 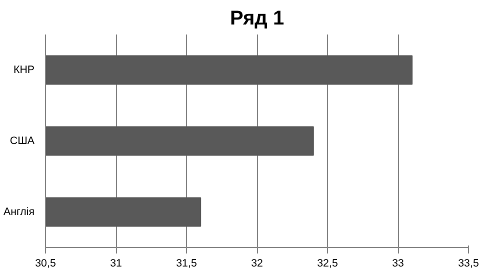 What do you see at coordinates (19, 212) in the screenshot?
I see `y-tick-label: Англія` at bounding box center [19, 212].